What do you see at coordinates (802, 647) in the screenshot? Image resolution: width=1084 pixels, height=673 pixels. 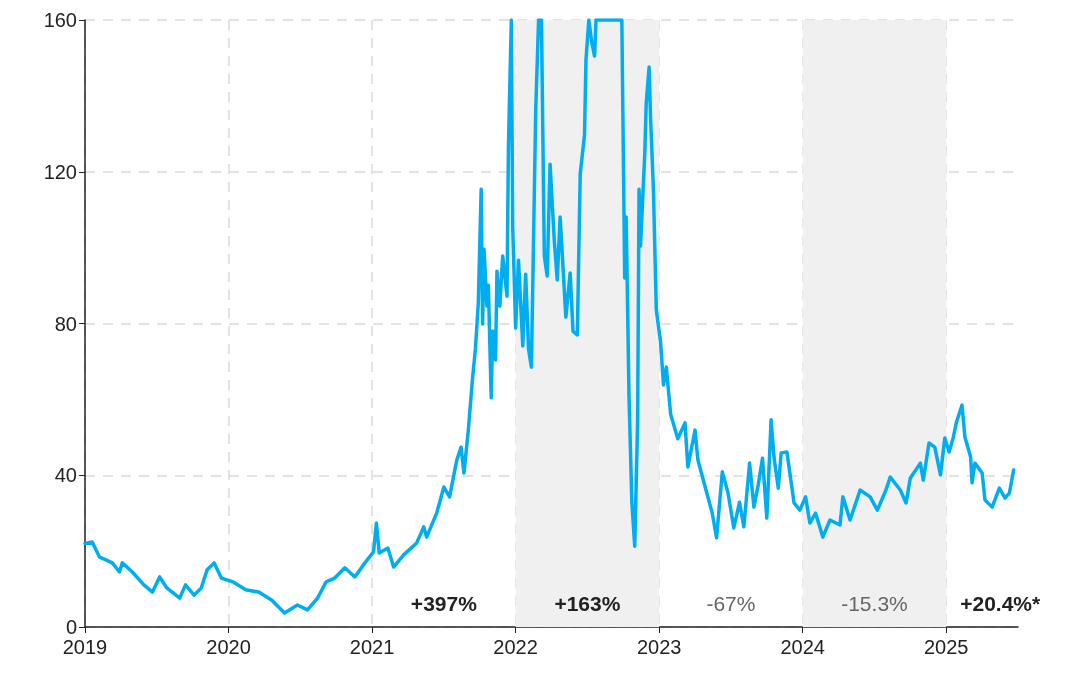 I see `x-tick-label: 2024` at bounding box center [802, 647].